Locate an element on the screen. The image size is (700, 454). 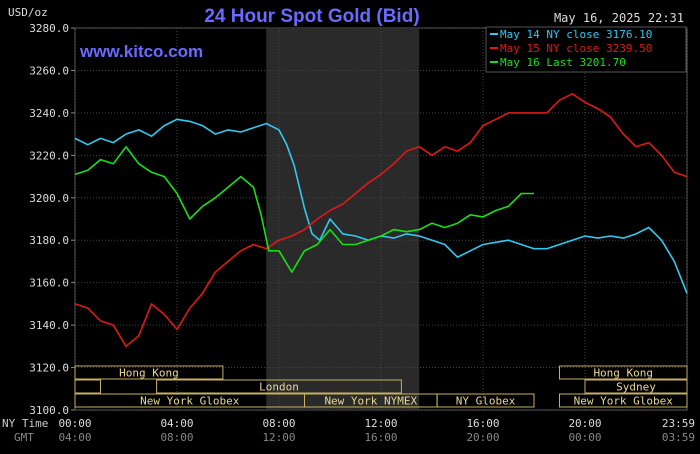
y-axis-label: USD/oz is located at coordinates (28, 12).